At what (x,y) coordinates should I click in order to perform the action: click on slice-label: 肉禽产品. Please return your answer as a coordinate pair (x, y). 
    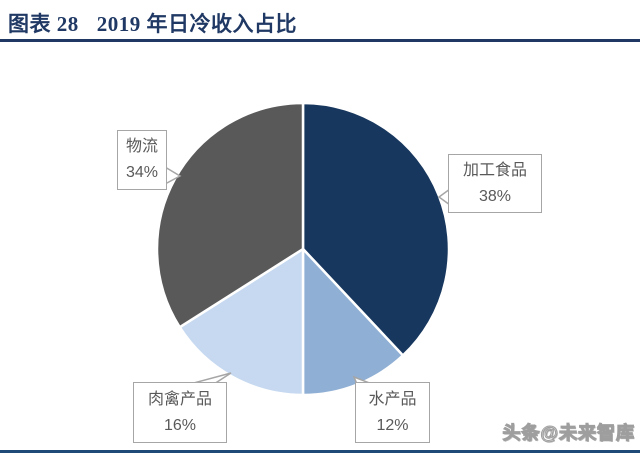
    Looking at the image, I should click on (179, 399).